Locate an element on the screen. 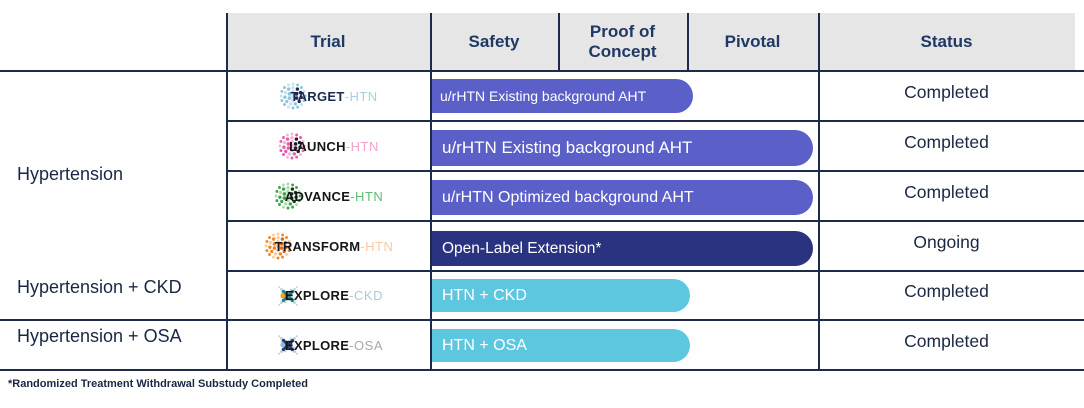 The height and width of the screenshot is (408, 1084). trial-logo-launch-htn: LAUNCH -HTN is located at coordinates (328, 146).